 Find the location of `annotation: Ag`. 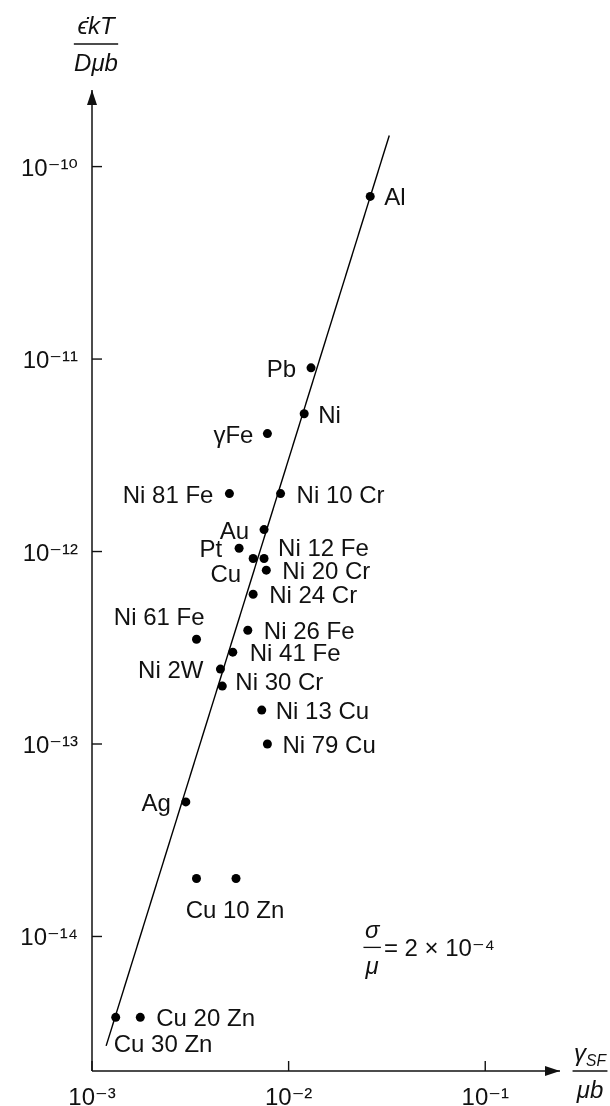

annotation: Ag is located at coordinates (156, 802).